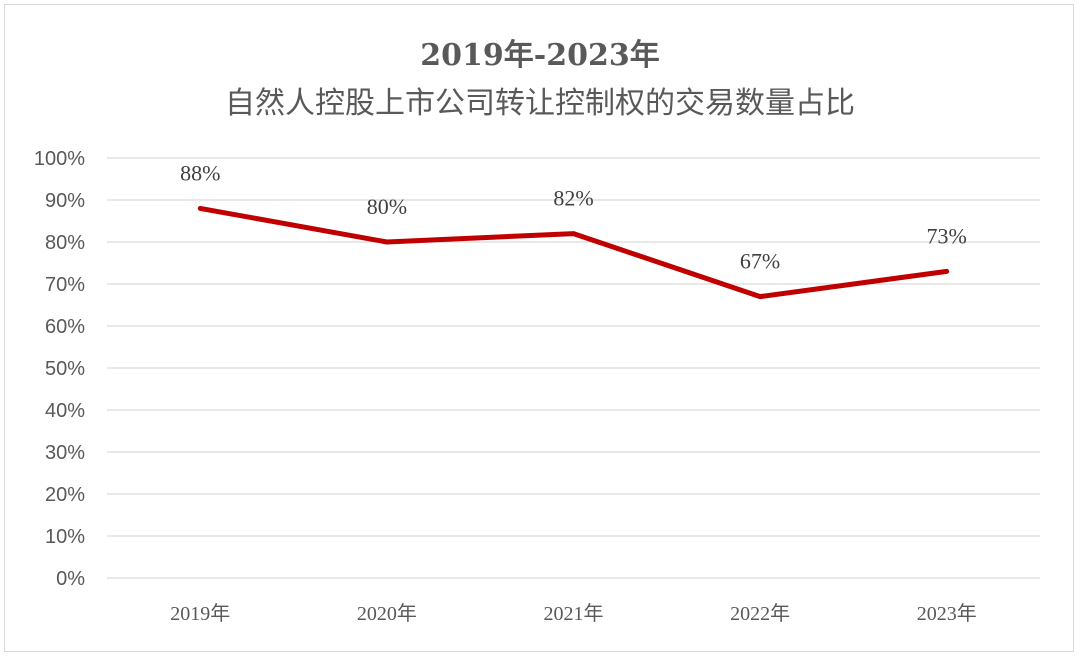 The image size is (1080, 658). Describe the element at coordinates (70, 579) in the screenshot. I see `y-tick-label: 0%` at that location.